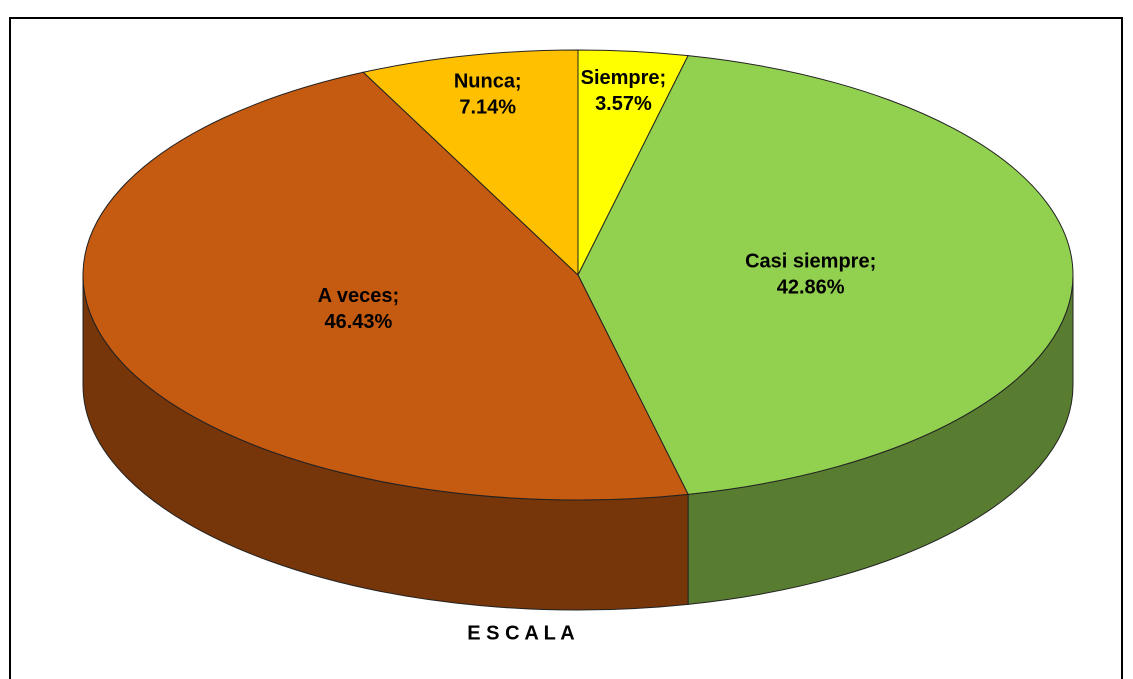 The height and width of the screenshot is (679, 1133). What do you see at coordinates (623, 104) in the screenshot?
I see `data-label-value: 3.57%` at bounding box center [623, 104].